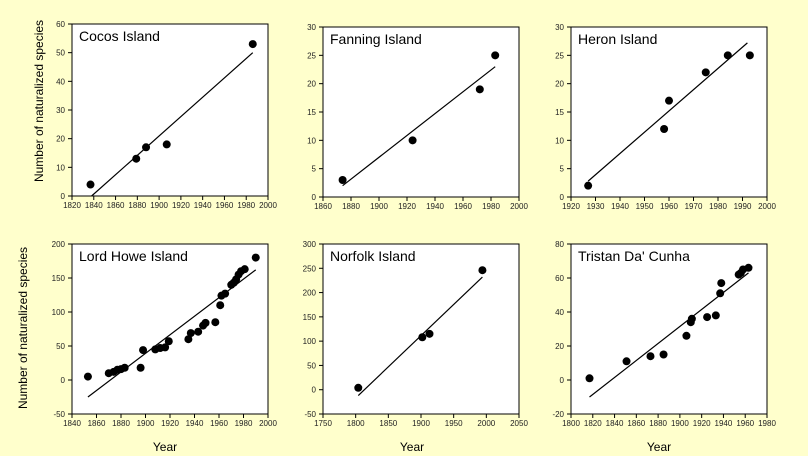  I want to click on panel-title: Lord Howe Island, so click(133, 256).